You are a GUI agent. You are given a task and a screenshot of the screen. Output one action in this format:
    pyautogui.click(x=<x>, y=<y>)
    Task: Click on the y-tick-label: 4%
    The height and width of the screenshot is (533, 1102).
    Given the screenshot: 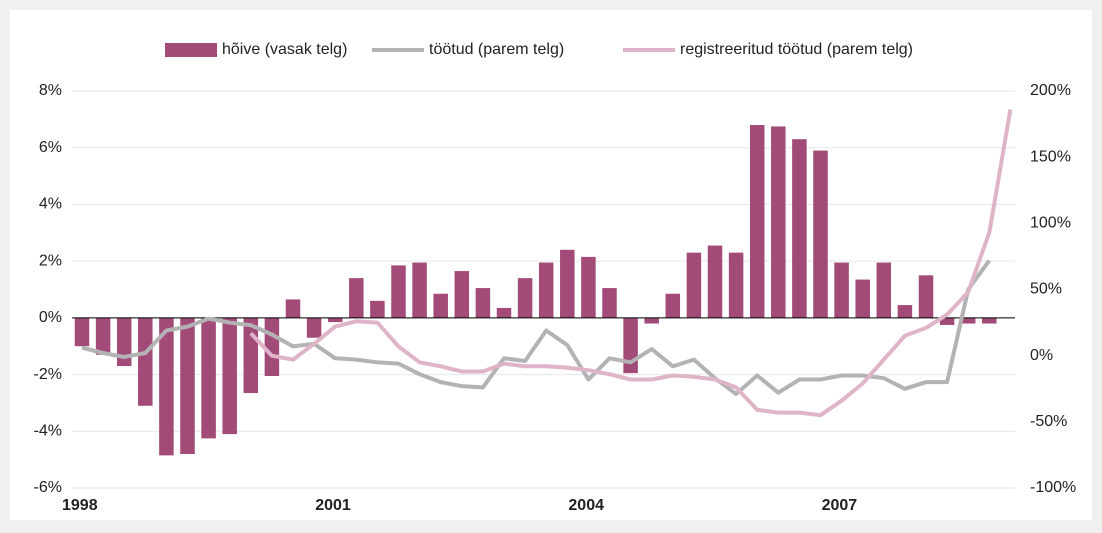 What is the action you would take?
    pyautogui.click(x=50, y=204)
    